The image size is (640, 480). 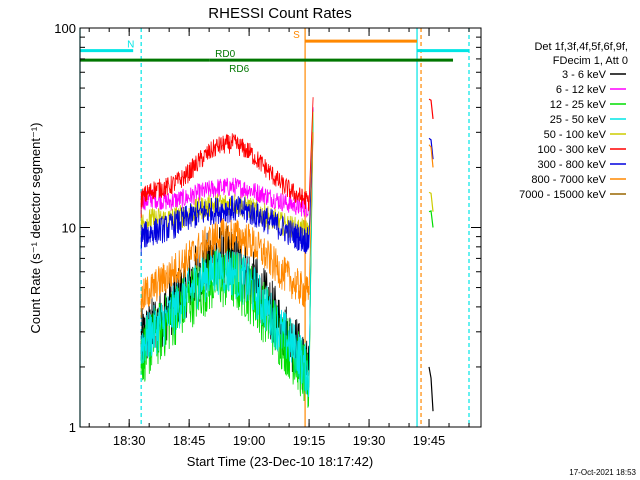 What do you see at coordinates (369, 440) in the screenshot?
I see `x-tick-label: 19:30` at bounding box center [369, 440].